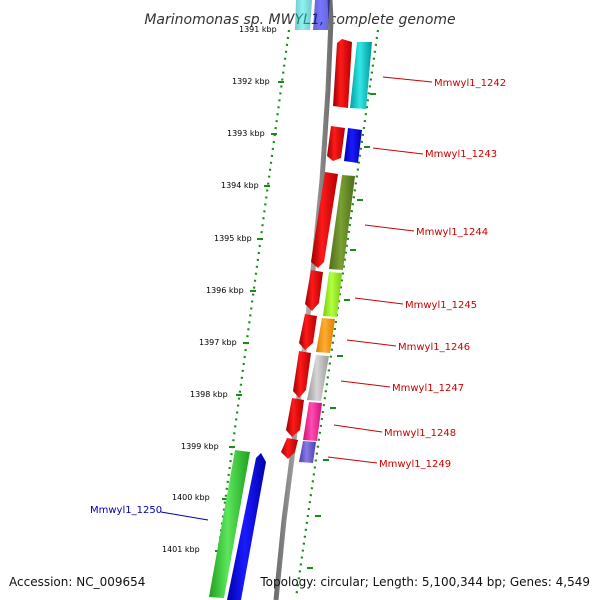 This screenshot has width=600, height=600. Describe the element at coordinates (470, 83) in the screenshot. I see `gene-label-1242: Mmwyl1_1242` at that location.